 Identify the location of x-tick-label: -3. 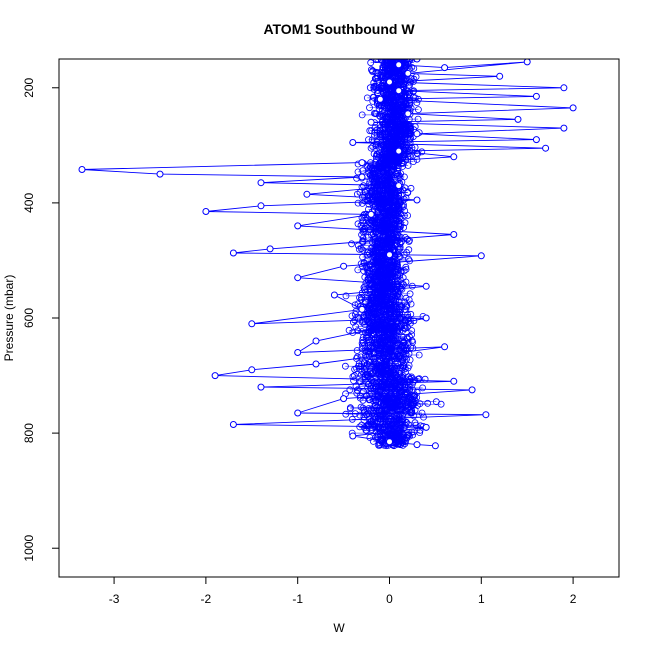
(114, 599).